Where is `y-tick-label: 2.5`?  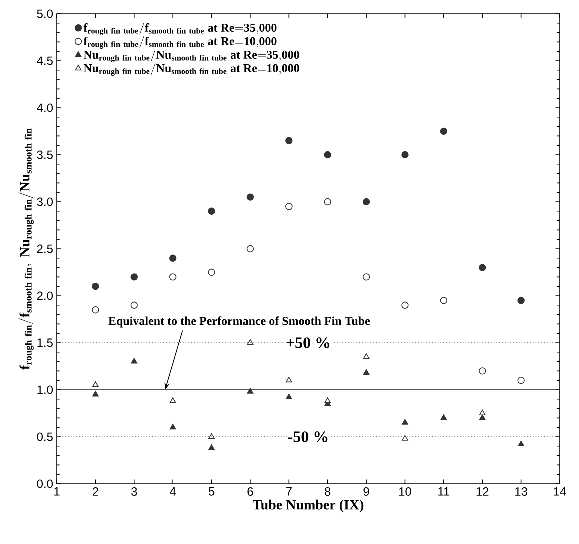 y-tick-label: 2.5 is located at coordinates (45, 249).